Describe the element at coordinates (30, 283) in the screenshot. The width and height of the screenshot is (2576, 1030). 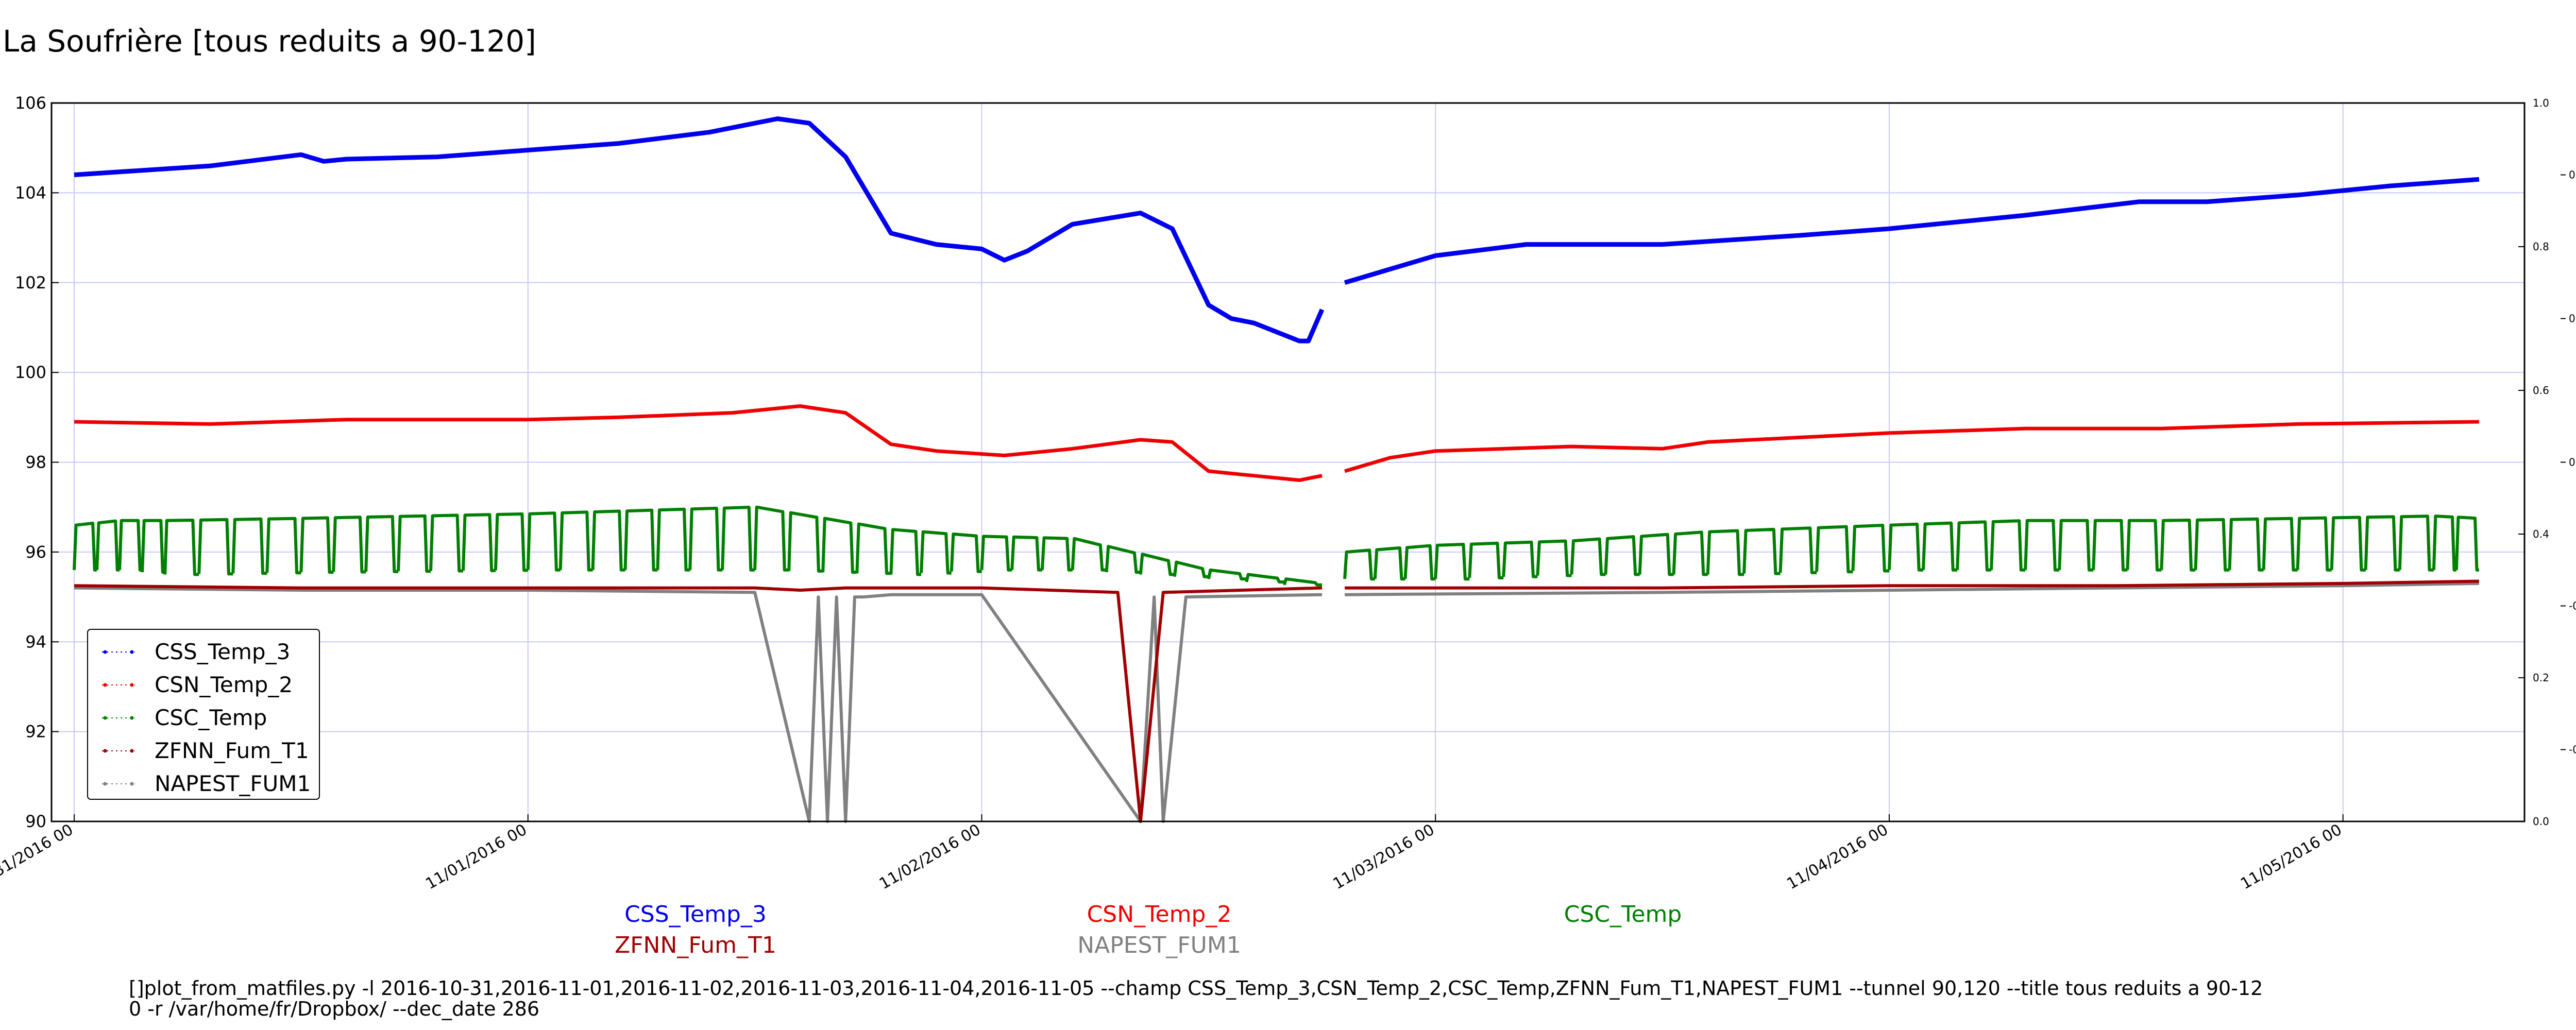
I see `y-tick-label: 102` at that location.